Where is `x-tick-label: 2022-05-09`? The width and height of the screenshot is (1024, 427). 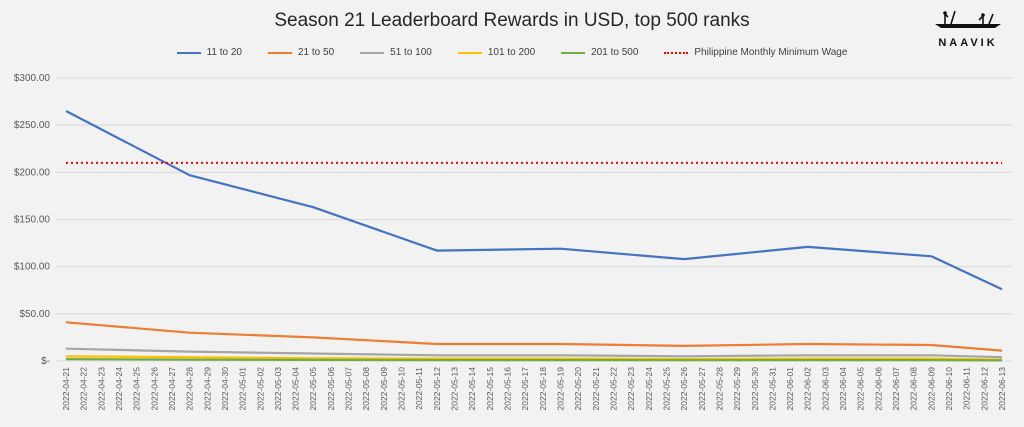
x-tick-label: 2022-05-09 is located at coordinates (384, 389).